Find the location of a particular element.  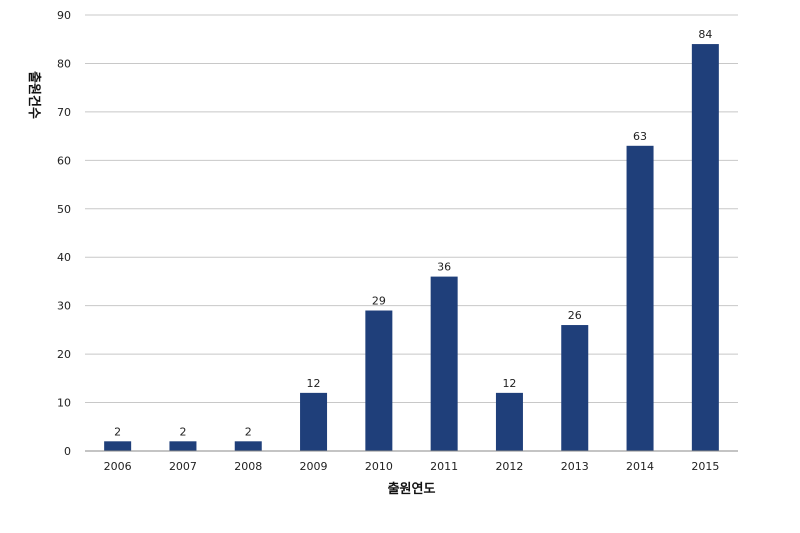

bar-2010 is located at coordinates (379, 380).